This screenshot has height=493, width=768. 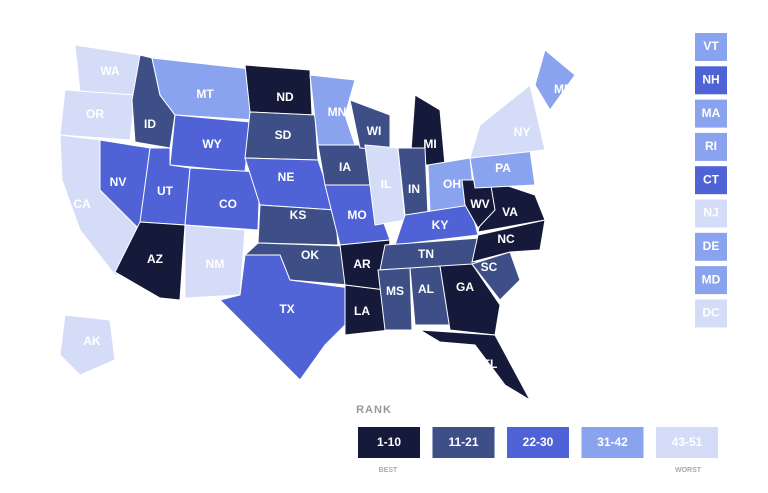 What do you see at coordinates (388, 470) in the screenshot?
I see `legend-best: BEST` at bounding box center [388, 470].